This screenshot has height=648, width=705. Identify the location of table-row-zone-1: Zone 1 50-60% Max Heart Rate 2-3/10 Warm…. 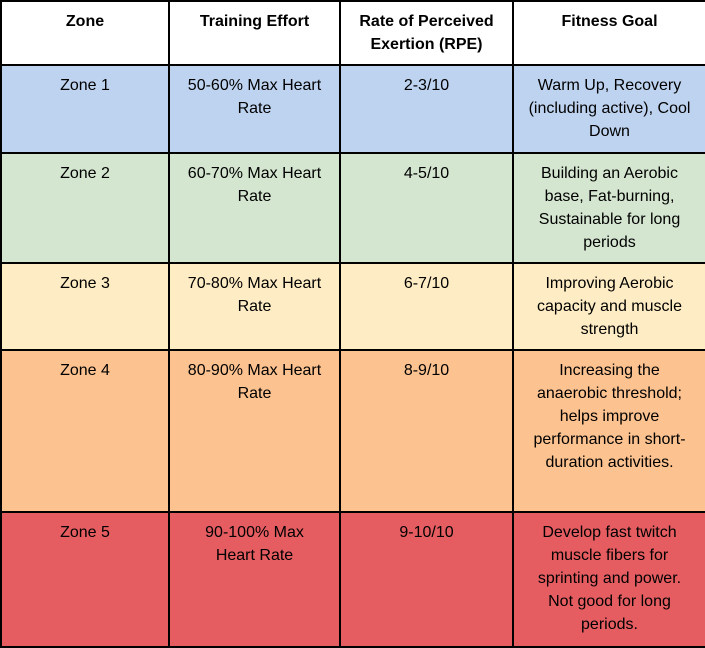
(352, 109).